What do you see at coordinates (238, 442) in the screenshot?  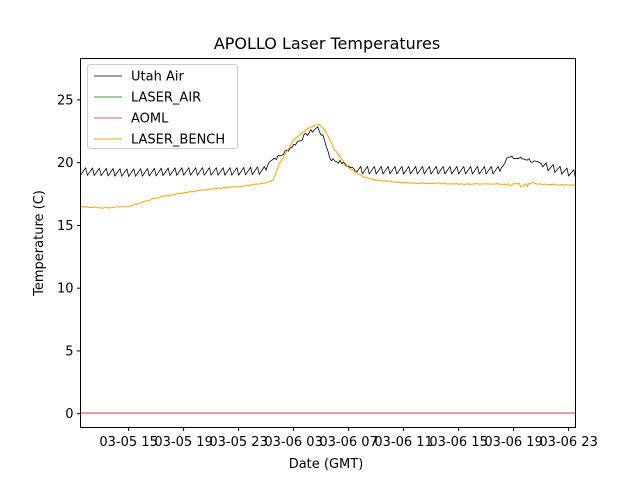 I see `x-tick-label: 03-05 23` at bounding box center [238, 442].